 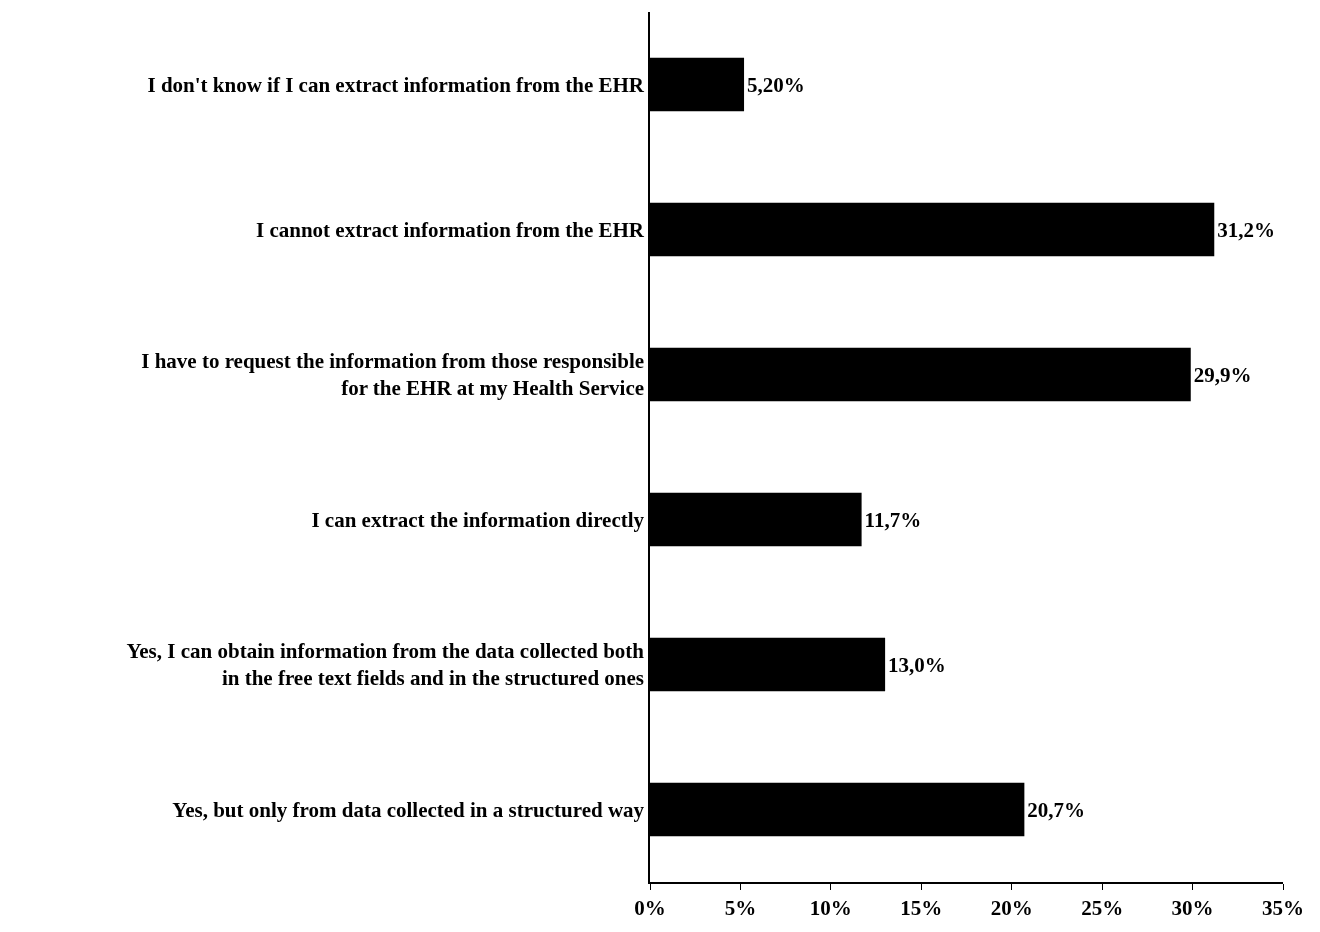 What do you see at coordinates (450, 229) in the screenshot?
I see `y-tick-label: I cannot extract information from the EHR` at bounding box center [450, 229].